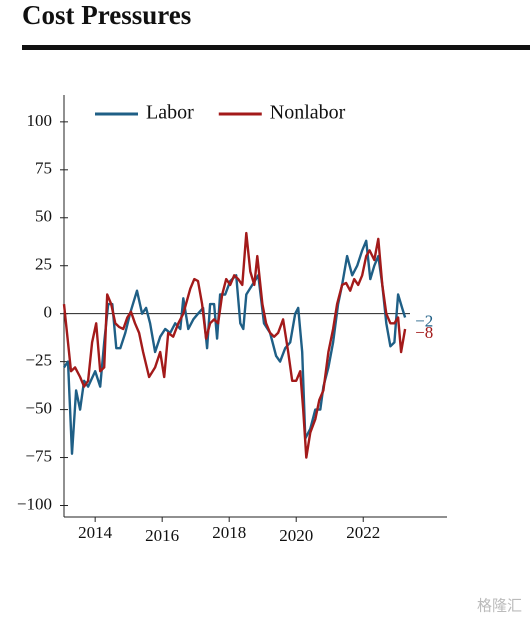 The image size is (530, 622). What do you see at coordinates (38, 360) in the screenshot?
I see `y-tick-label: −25` at bounding box center [38, 360].